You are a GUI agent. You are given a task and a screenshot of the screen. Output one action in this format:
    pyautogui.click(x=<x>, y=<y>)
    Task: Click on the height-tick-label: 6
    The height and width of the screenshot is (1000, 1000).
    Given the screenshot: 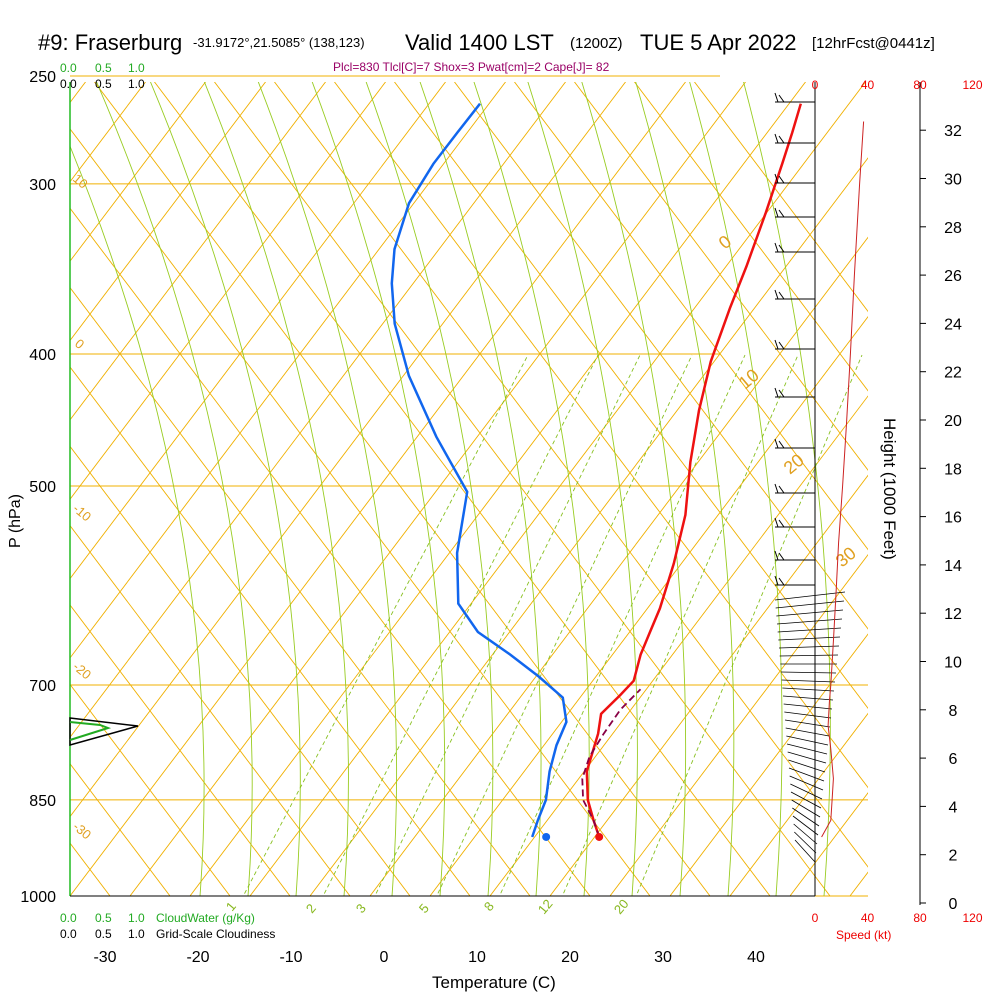 What is the action you would take?
    pyautogui.click(x=953, y=759)
    